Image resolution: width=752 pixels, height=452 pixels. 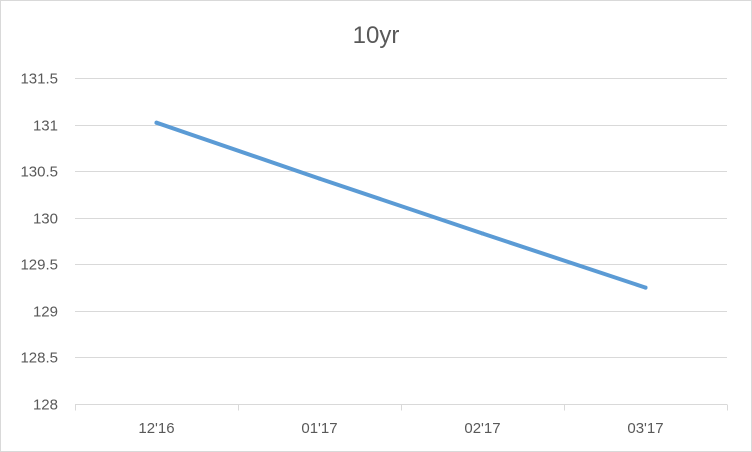 I want to click on y-axis-labels: 128 128.5 129 129.5 130 130.5 131 131.5, so click(x=39, y=242).